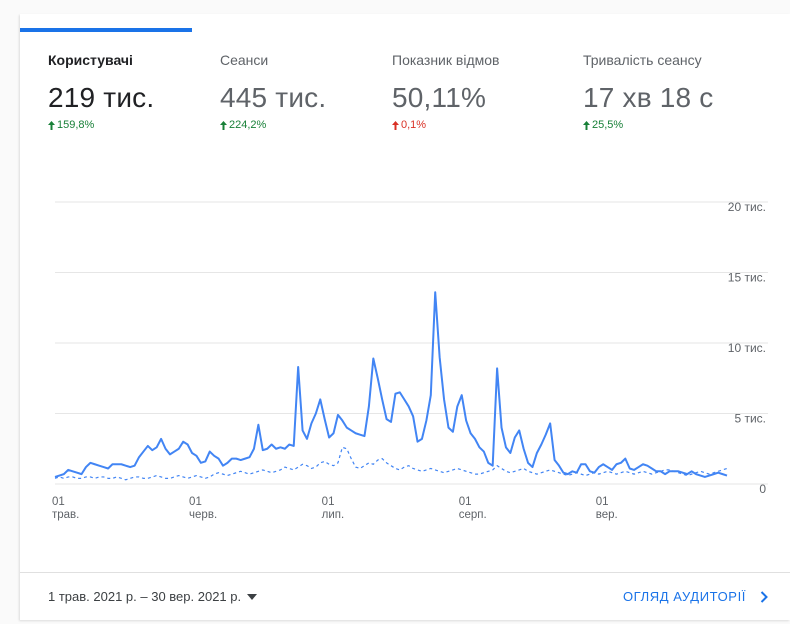  What do you see at coordinates (642, 60) in the screenshot?
I see `metric-label: Тривалість сеансу` at bounding box center [642, 60].